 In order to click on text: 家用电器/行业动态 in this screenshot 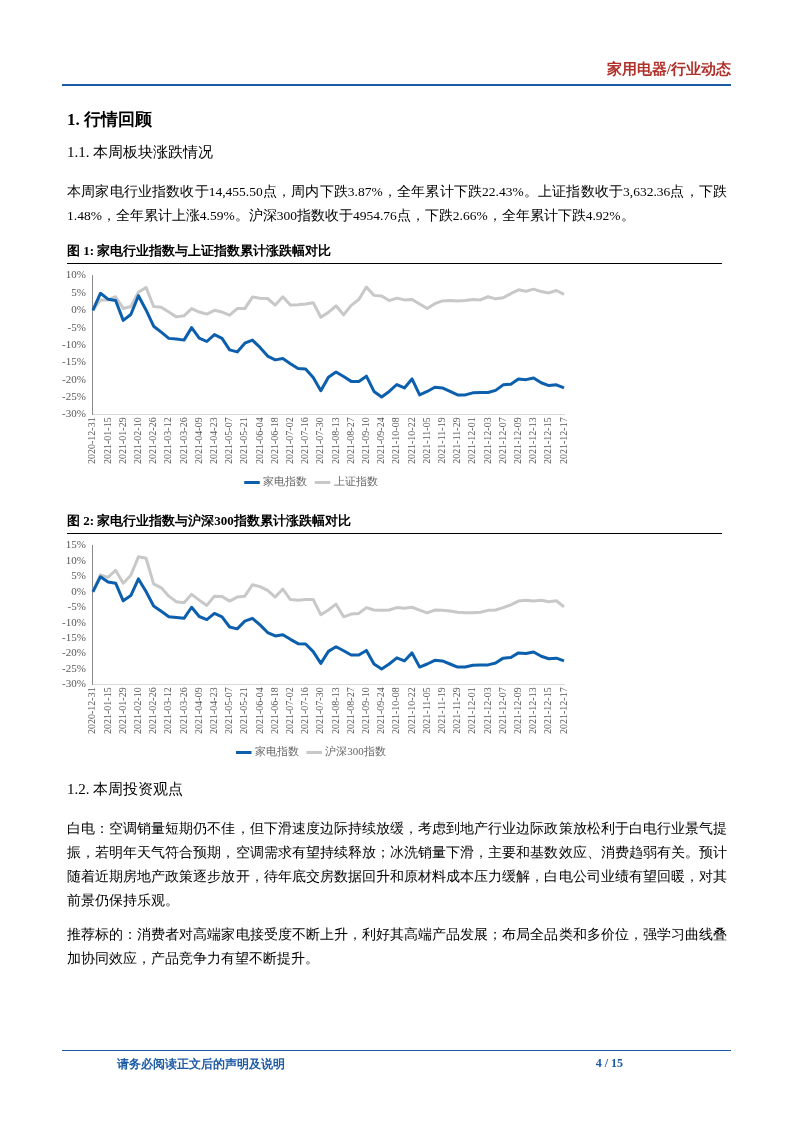, I will do `click(668, 69)`.